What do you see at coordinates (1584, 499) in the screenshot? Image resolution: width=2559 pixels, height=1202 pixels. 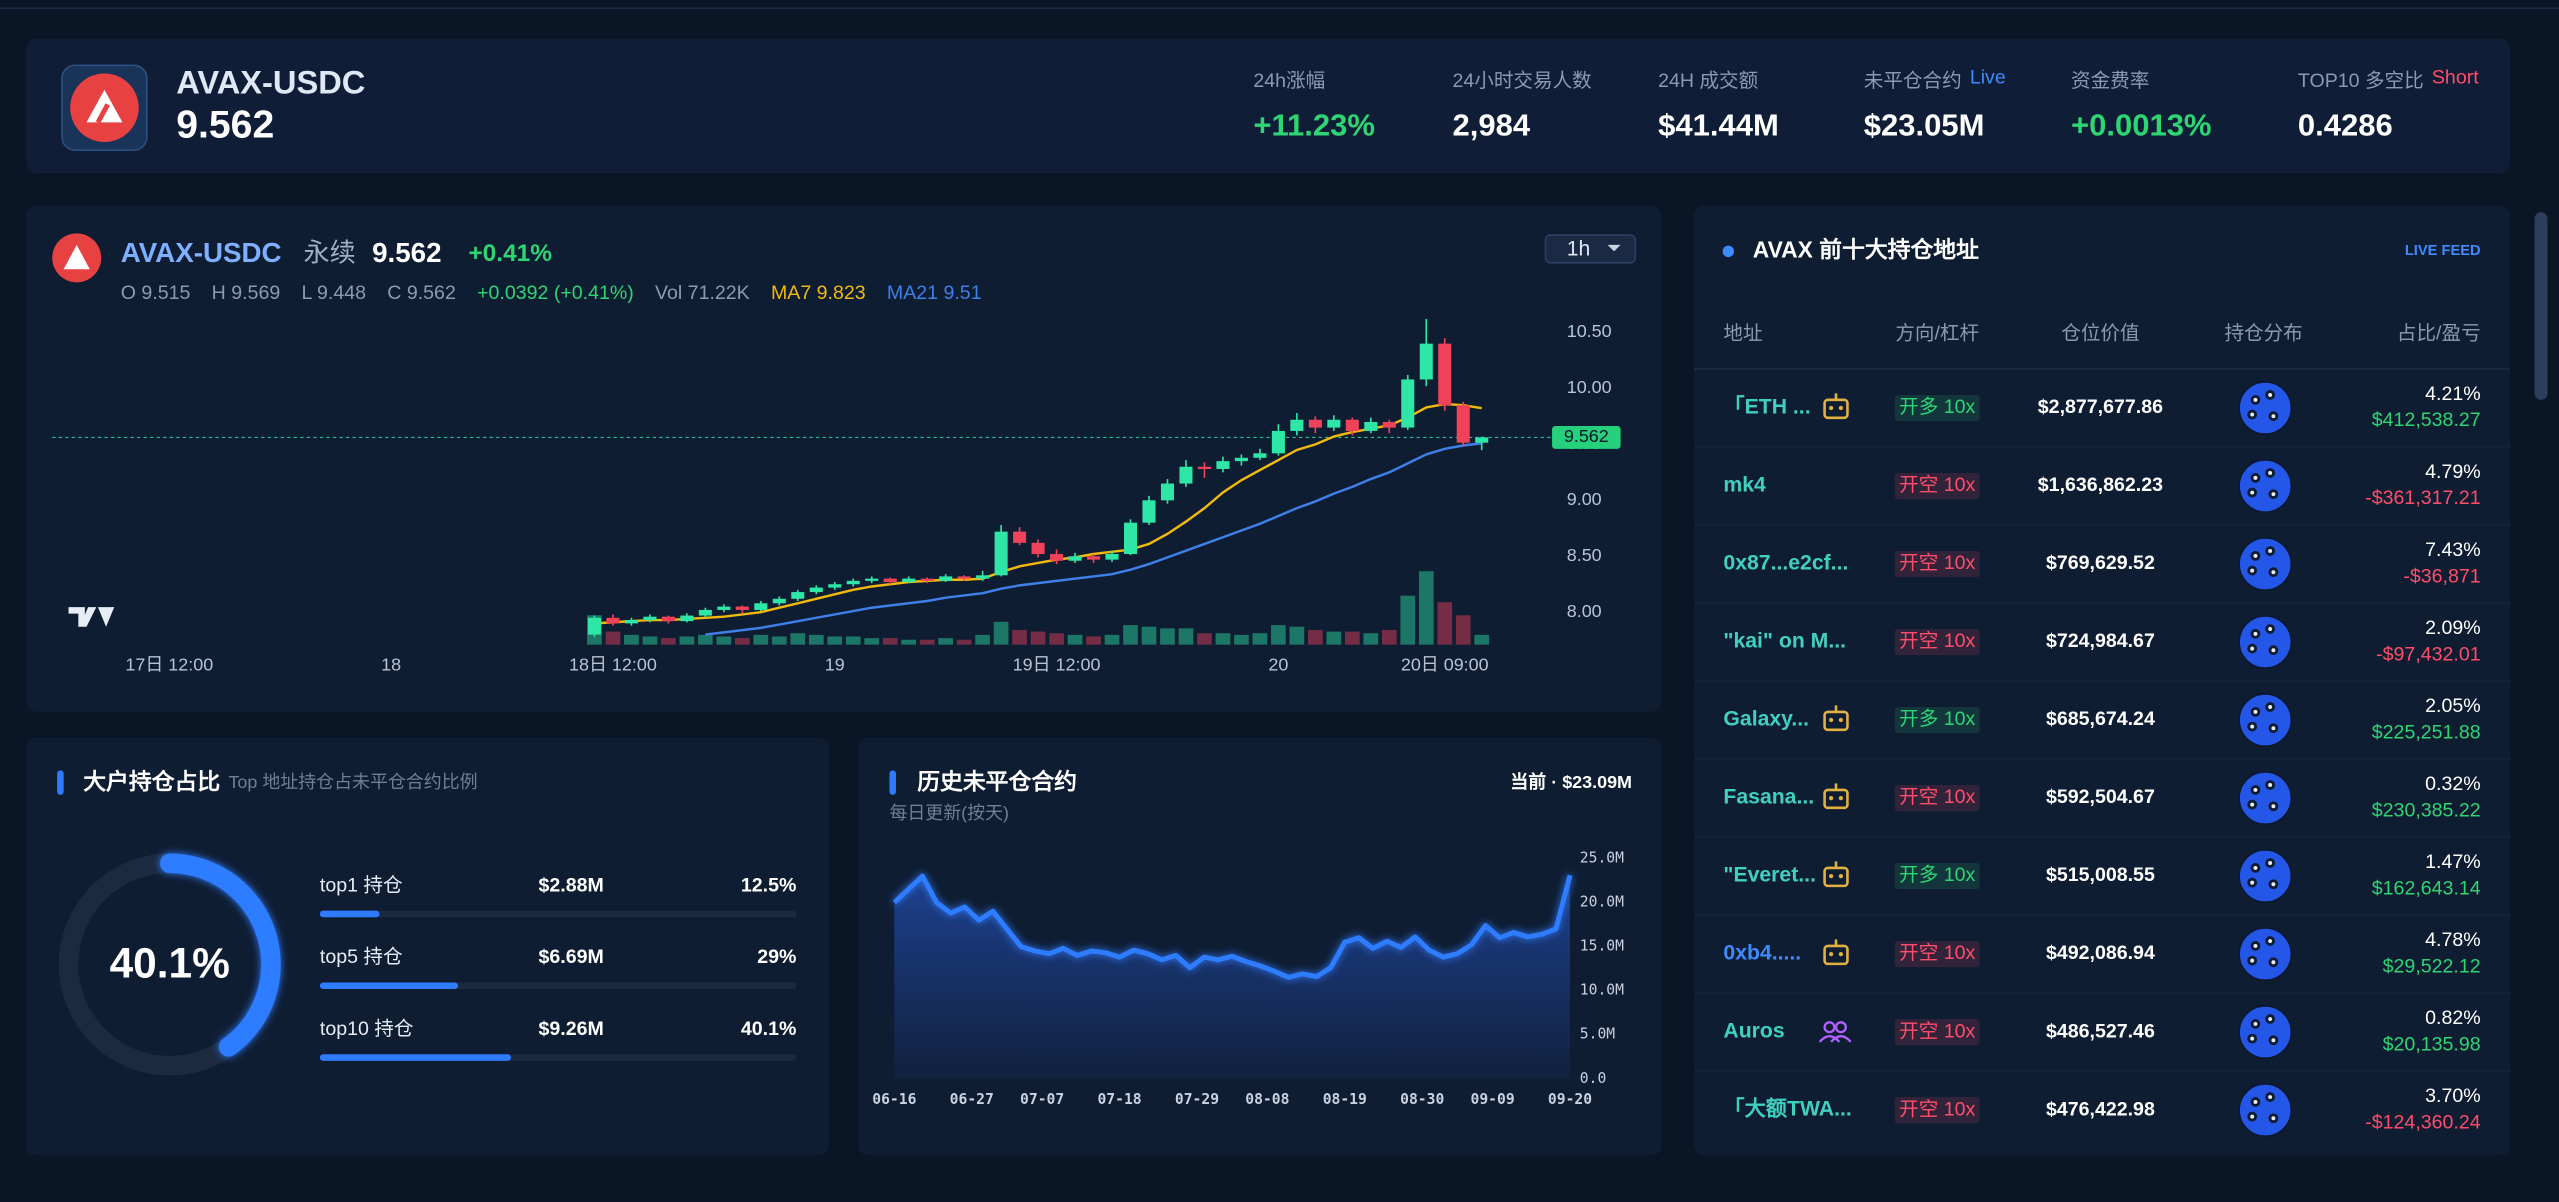 I see `y-tick-label: 9.00` at bounding box center [1584, 499].